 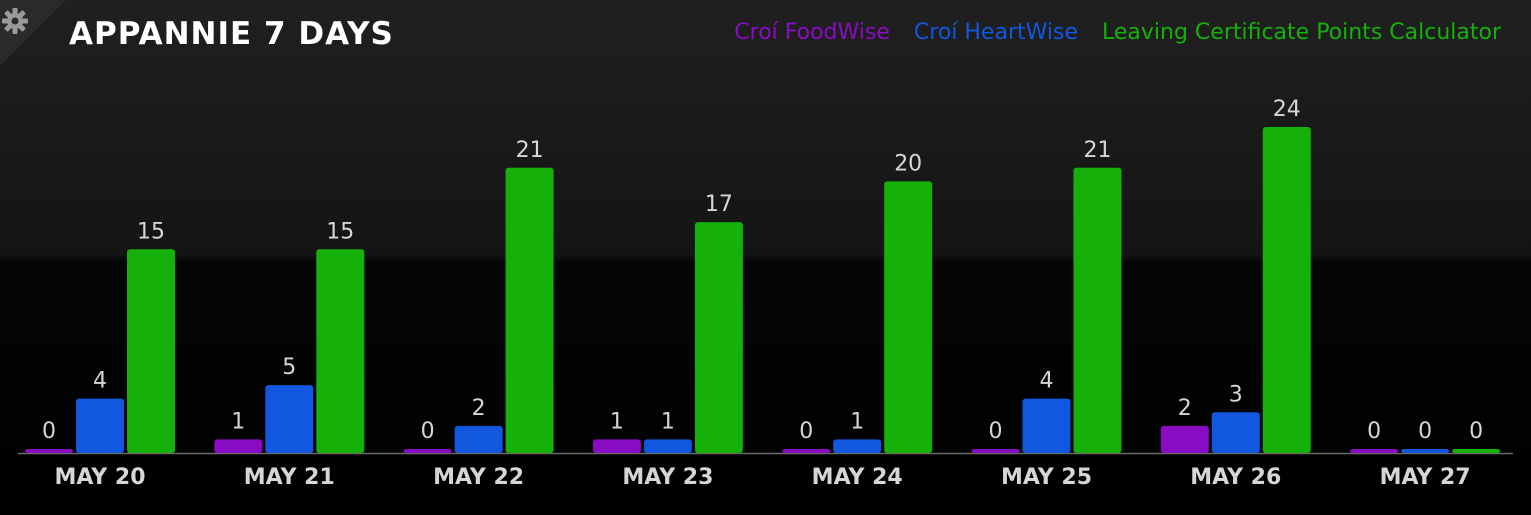 What do you see at coordinates (15, 21) in the screenshot?
I see `gear-icon` at bounding box center [15, 21].